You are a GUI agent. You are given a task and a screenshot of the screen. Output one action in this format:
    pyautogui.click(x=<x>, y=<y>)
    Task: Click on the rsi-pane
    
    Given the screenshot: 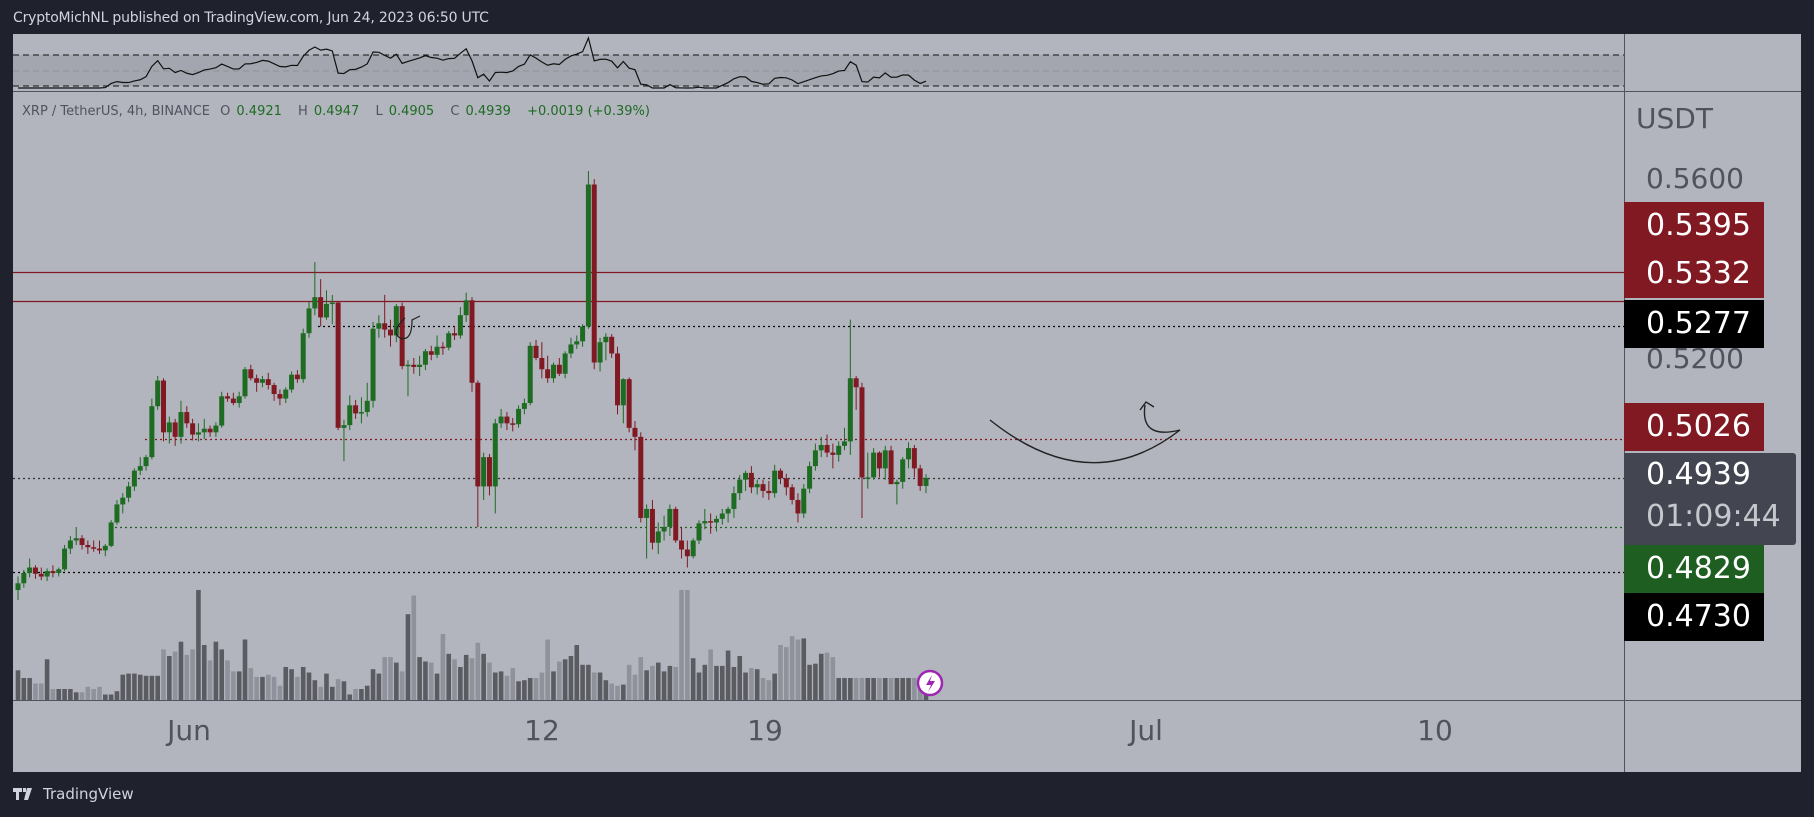 What is the action you would take?
    pyautogui.click(x=818, y=63)
    